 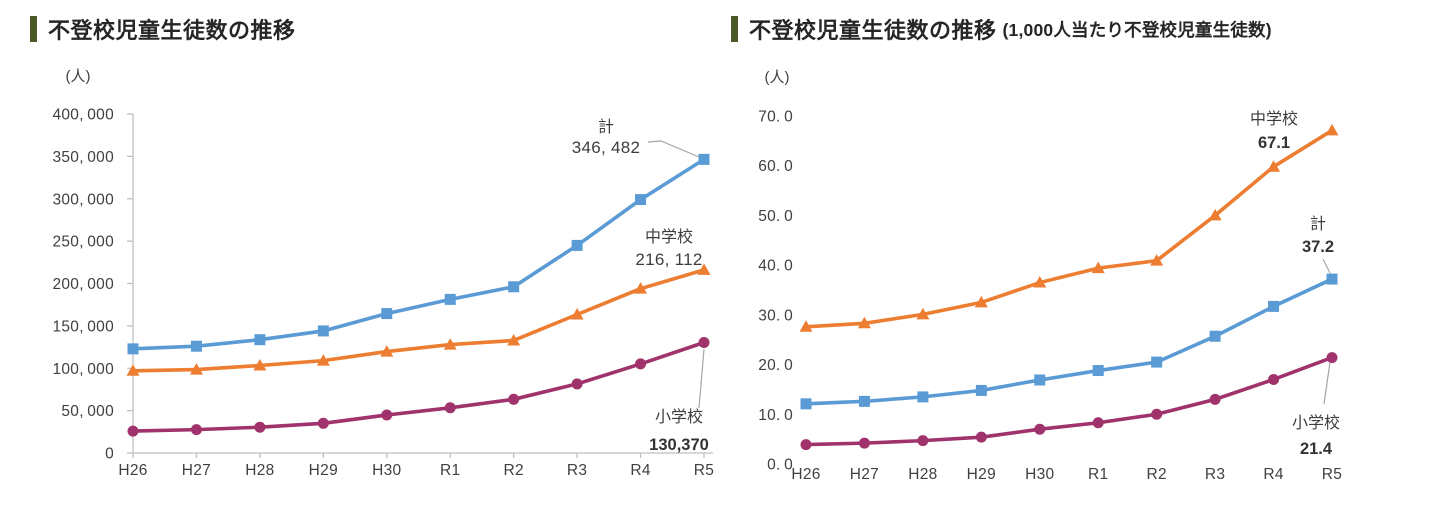 What do you see at coordinates (775, 365) in the screenshot?
I see `y-axis-tick-label: 20. 0` at bounding box center [775, 365].